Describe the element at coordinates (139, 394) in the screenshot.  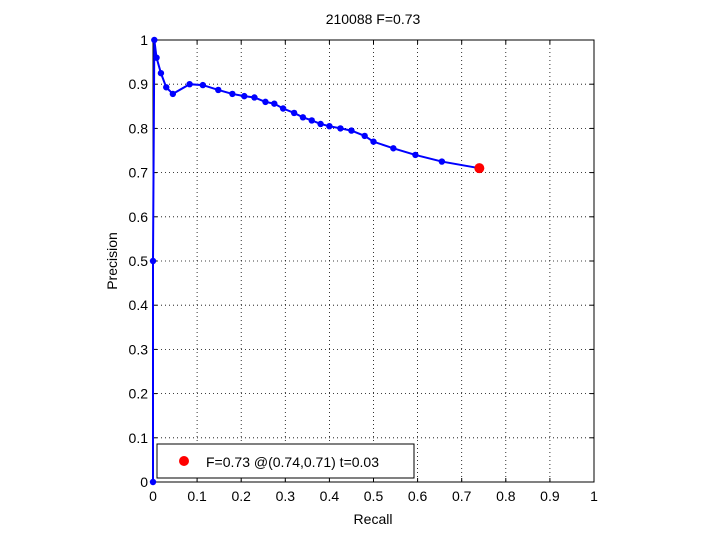
I see `y-tick-label: 0.2` at that location.